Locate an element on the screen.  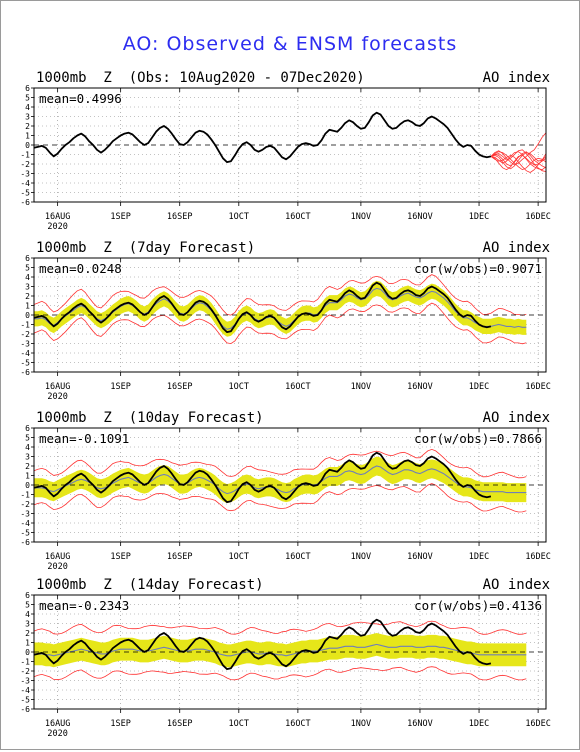
panel-title: 1000mb Z (7day Forecast) is located at coordinates (146, 248).